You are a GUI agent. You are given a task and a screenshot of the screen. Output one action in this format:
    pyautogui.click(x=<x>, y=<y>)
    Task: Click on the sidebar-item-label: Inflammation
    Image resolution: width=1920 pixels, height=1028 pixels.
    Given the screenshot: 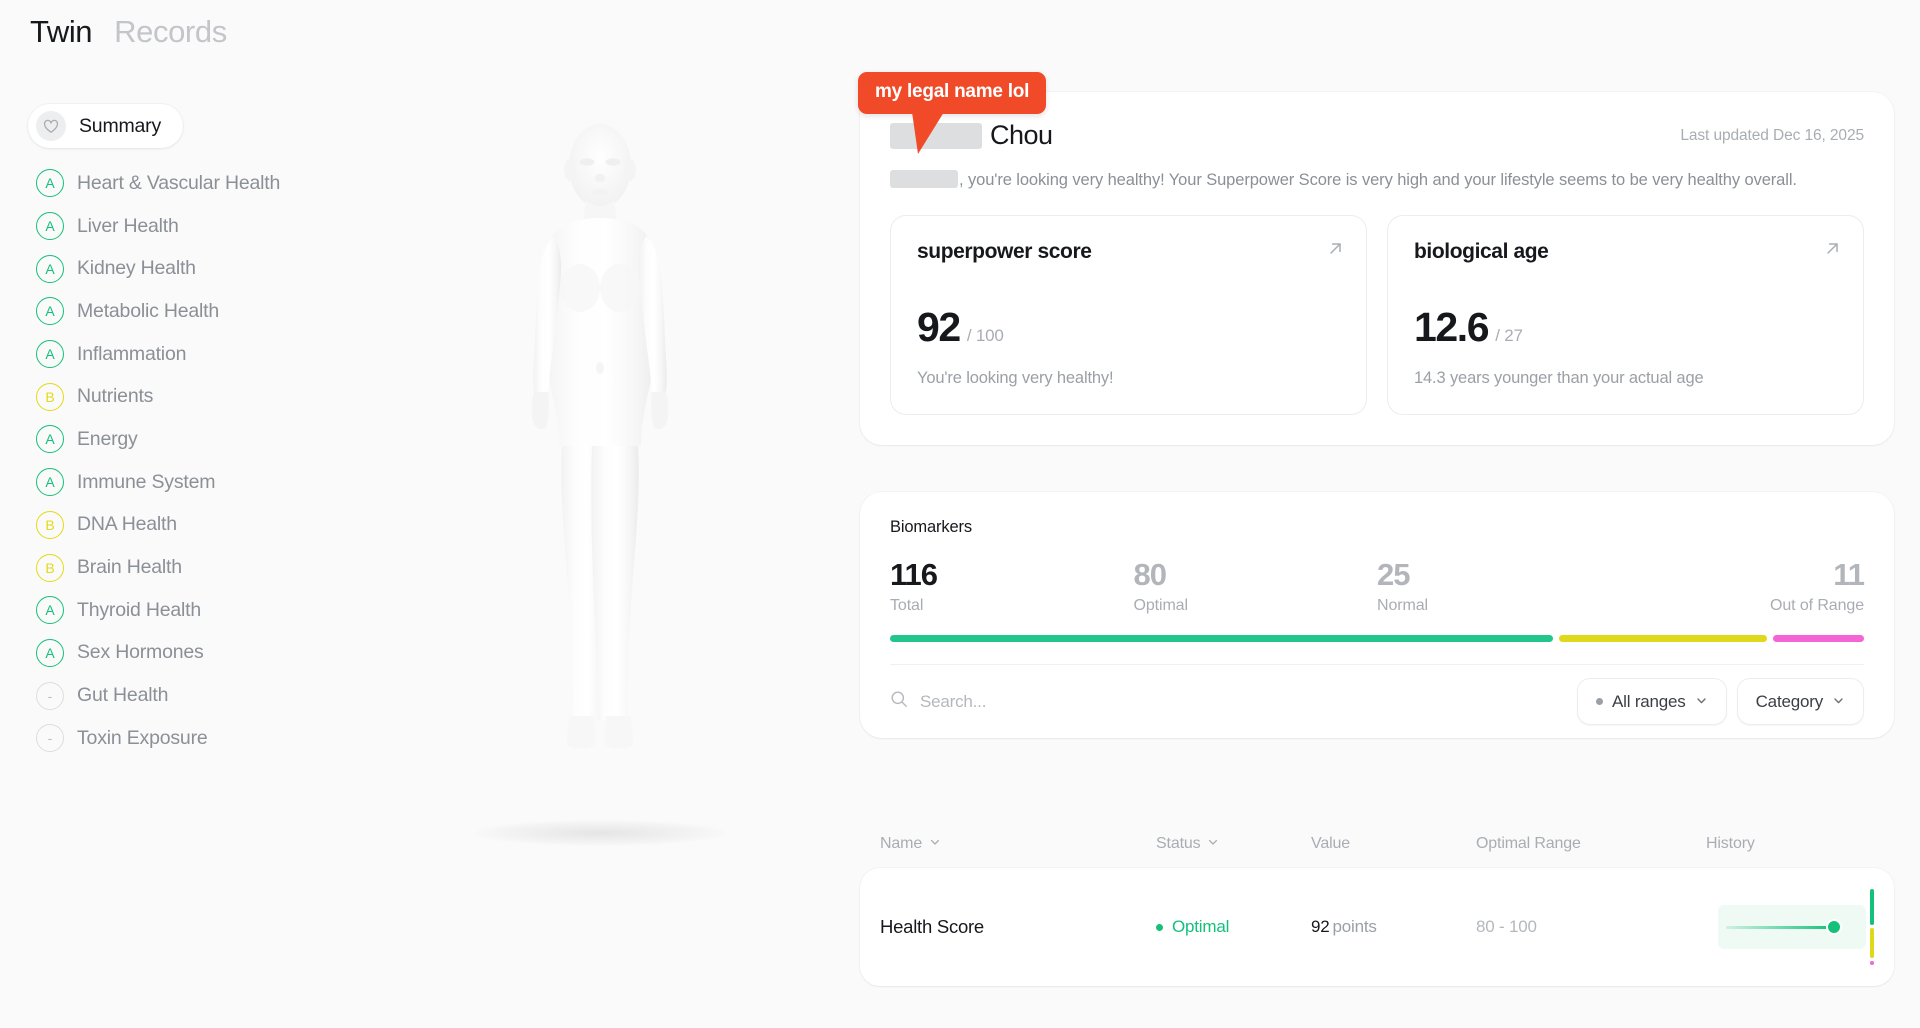 What is the action you would take?
    pyautogui.click(x=132, y=353)
    